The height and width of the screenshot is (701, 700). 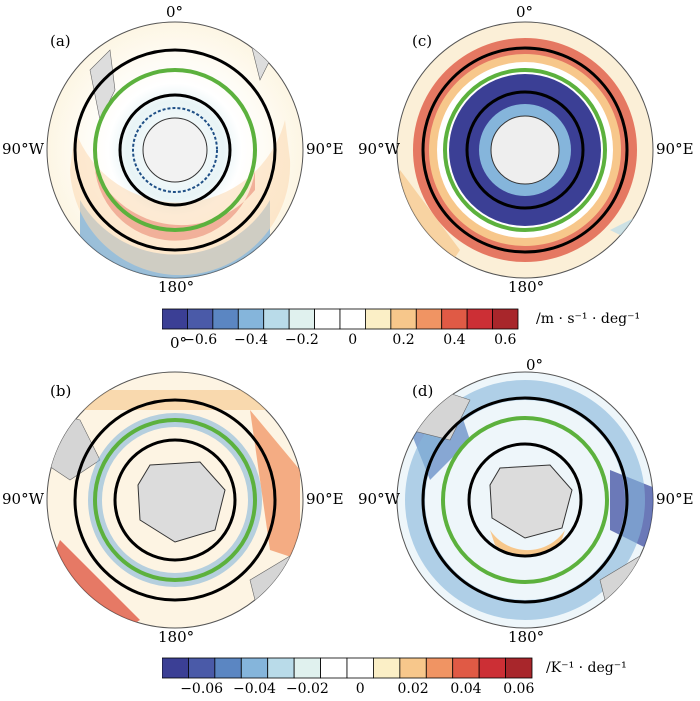 What do you see at coordinates (254, 689) in the screenshot?
I see `colorbar-tick-label: −0.04` at bounding box center [254, 689].